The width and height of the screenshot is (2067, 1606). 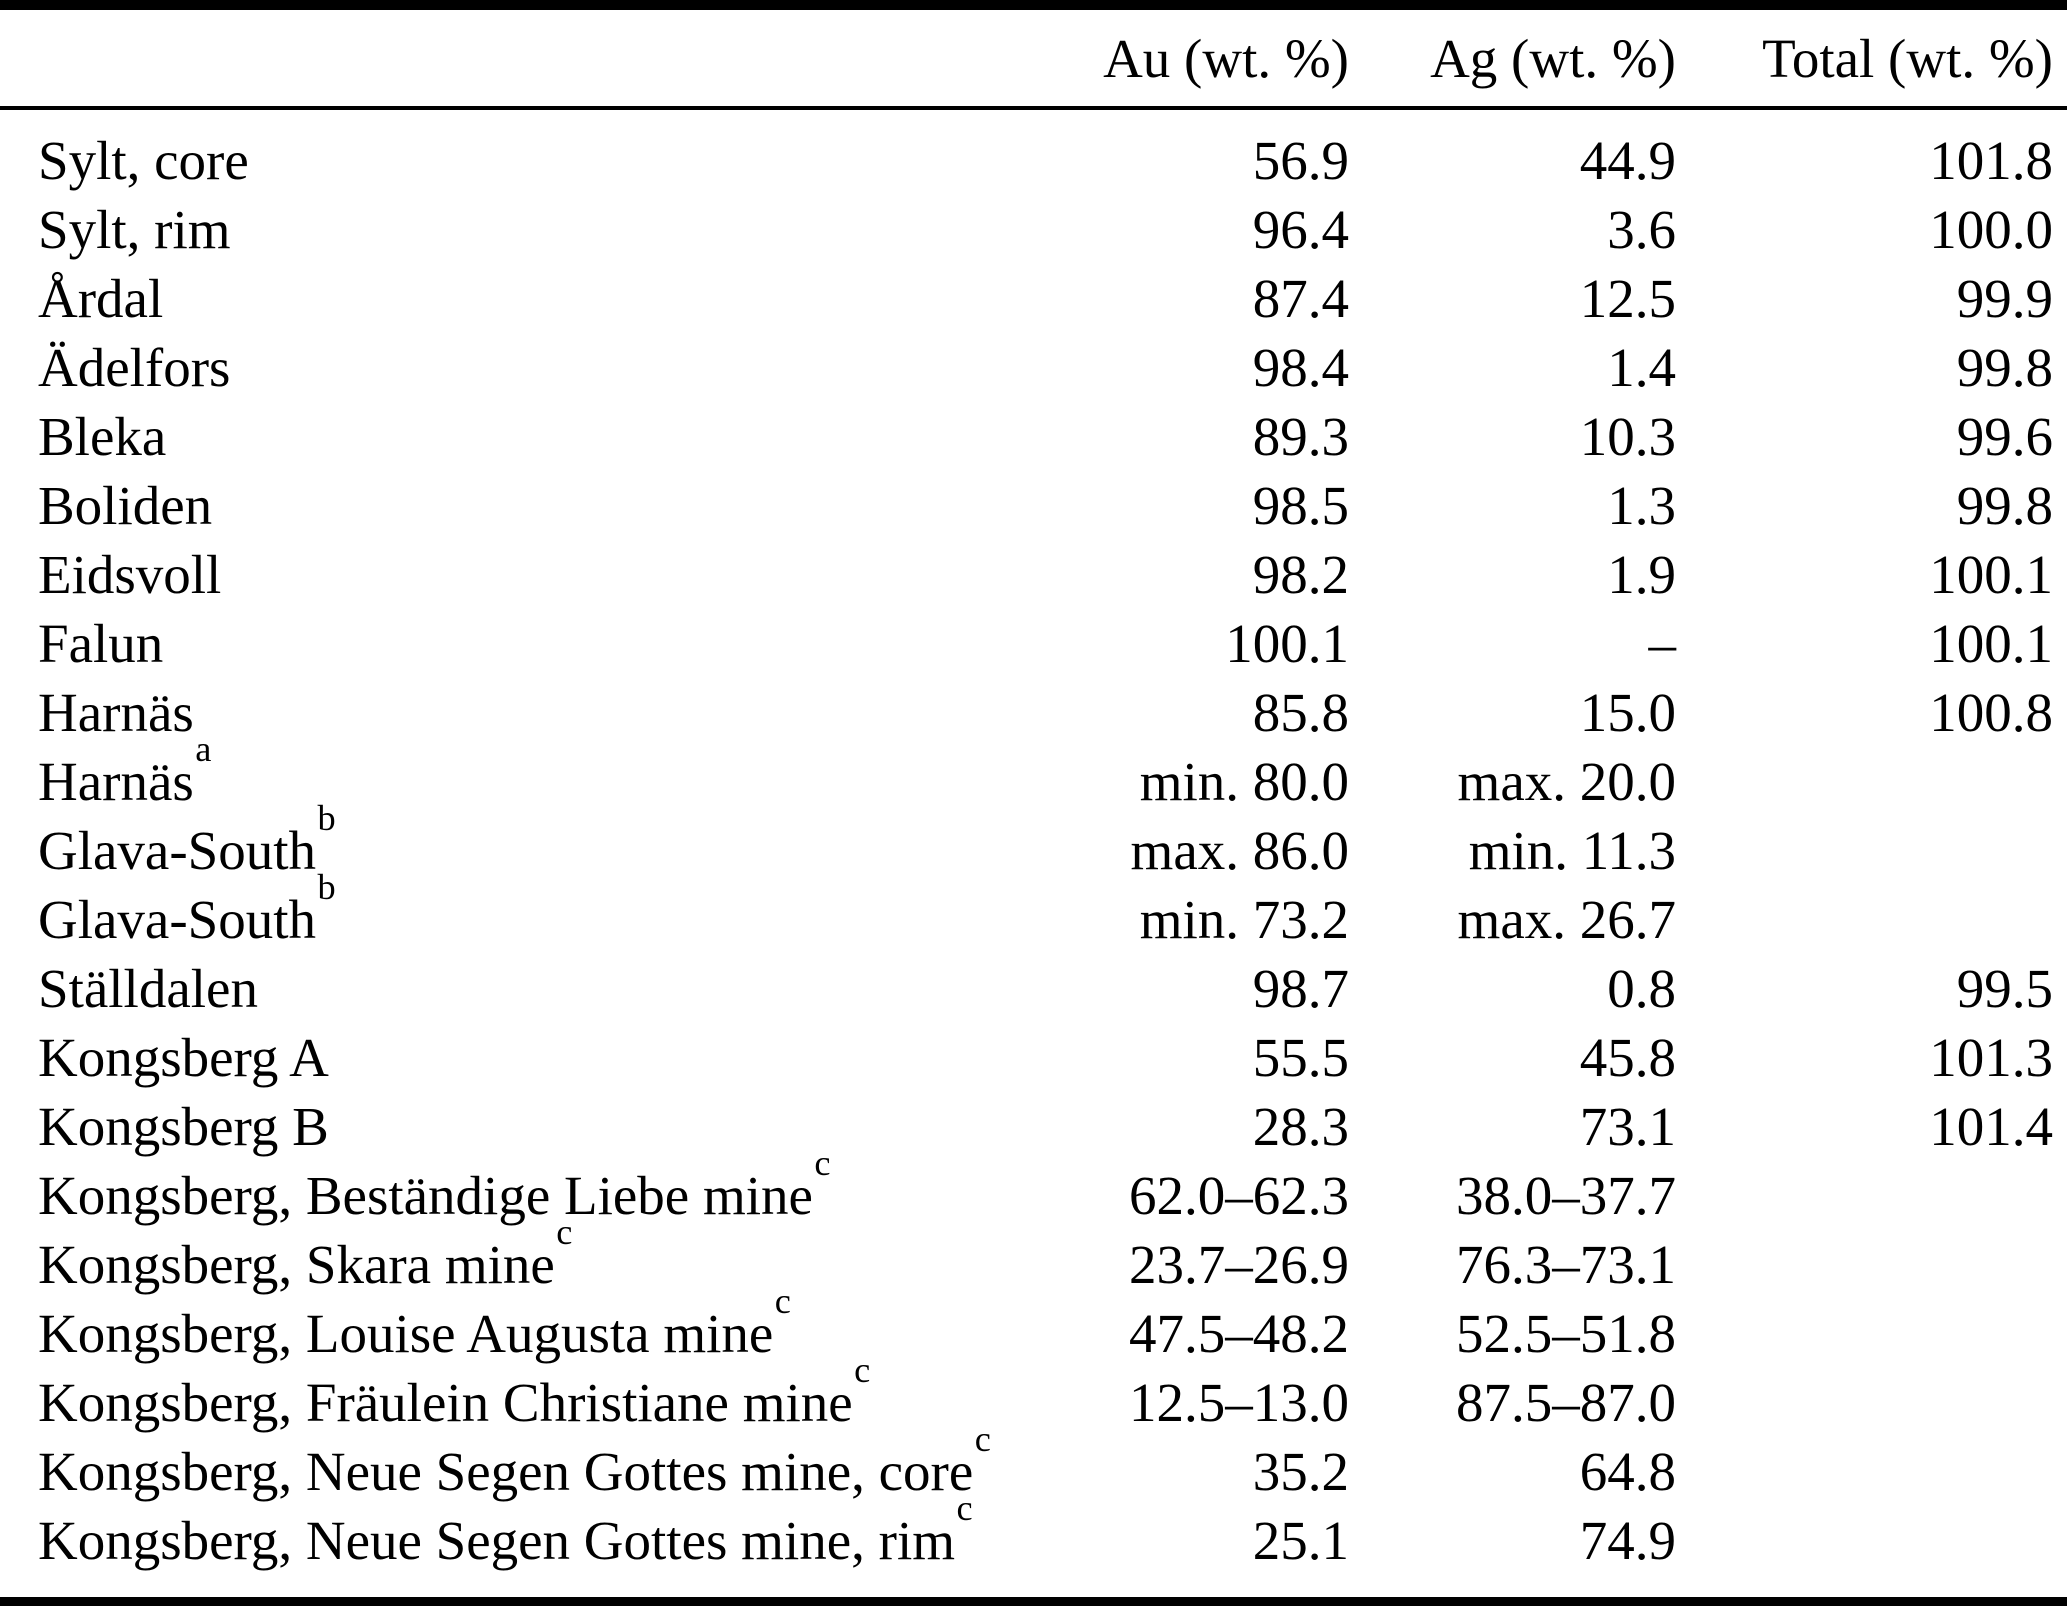 What do you see at coordinates (1566, 781) in the screenshot?
I see `ag-value-cell: max. 20.0` at bounding box center [1566, 781].